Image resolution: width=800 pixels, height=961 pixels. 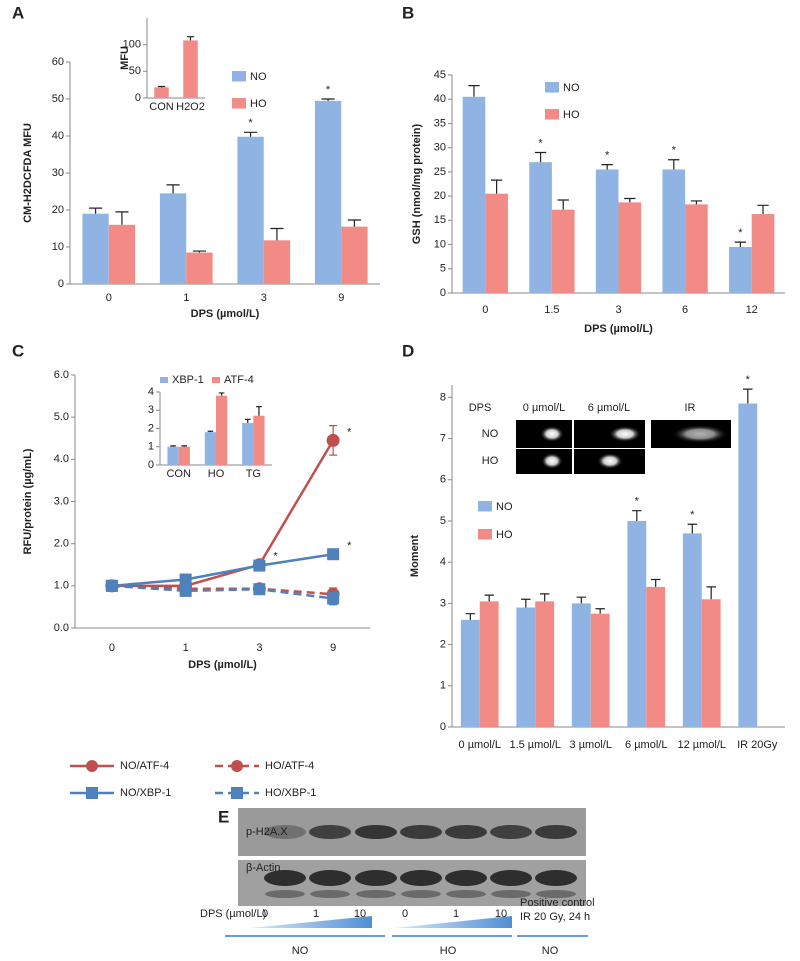 I want to click on y-axis-title: MFU, so click(x=125, y=58).